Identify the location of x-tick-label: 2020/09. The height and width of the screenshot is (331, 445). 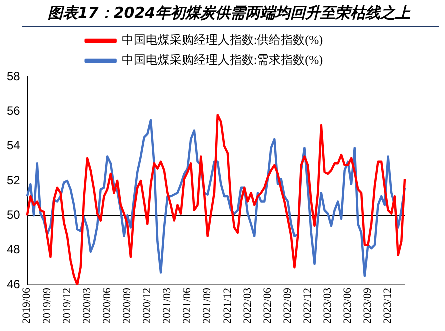
(128, 305).